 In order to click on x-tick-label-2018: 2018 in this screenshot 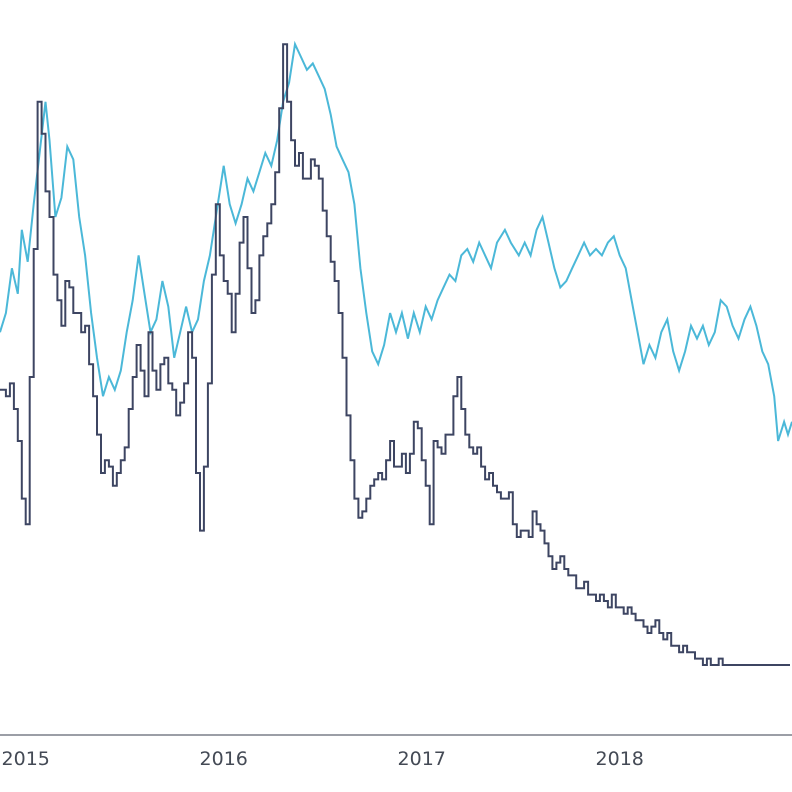, I will do `click(620, 759)`.